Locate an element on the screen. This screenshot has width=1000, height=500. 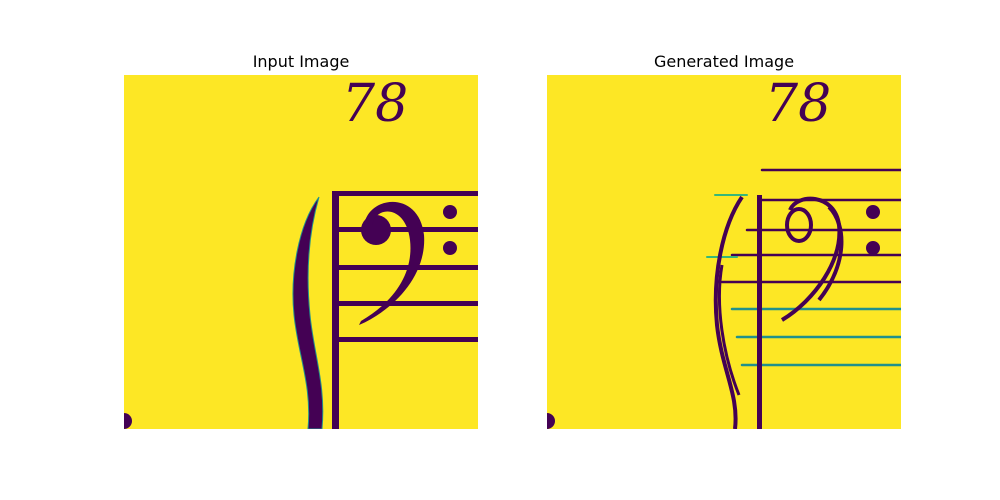
input-image-title: Input Image is located at coordinates (301, 61).